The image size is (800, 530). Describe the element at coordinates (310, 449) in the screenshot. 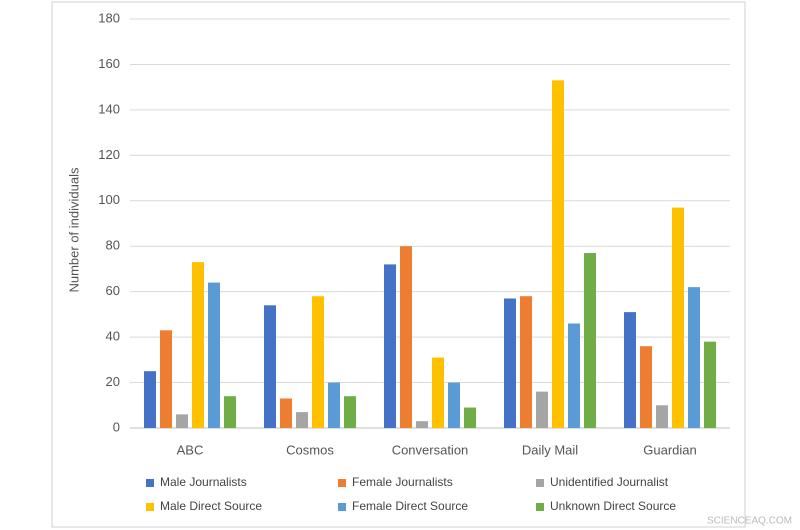

I see `x-tick-label: Cosmos` at that location.